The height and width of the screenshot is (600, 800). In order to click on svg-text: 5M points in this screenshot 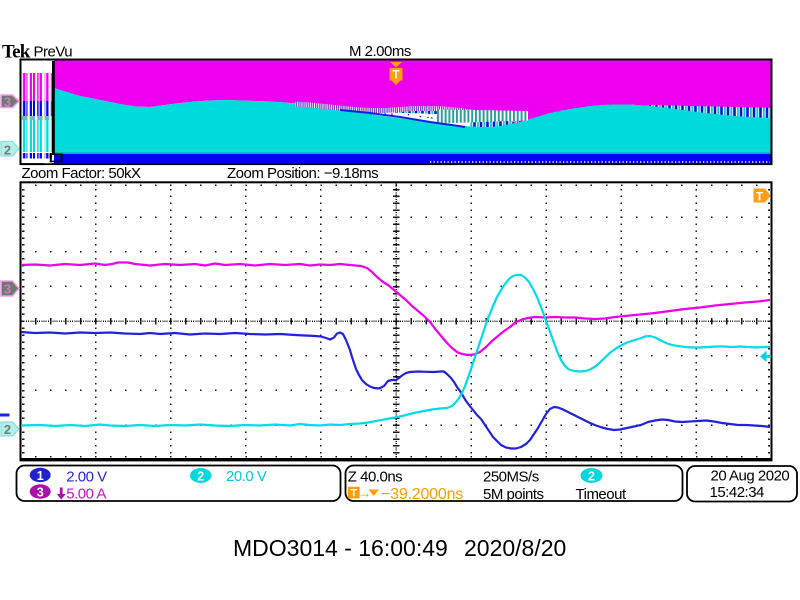, I will do `click(513, 494)`.